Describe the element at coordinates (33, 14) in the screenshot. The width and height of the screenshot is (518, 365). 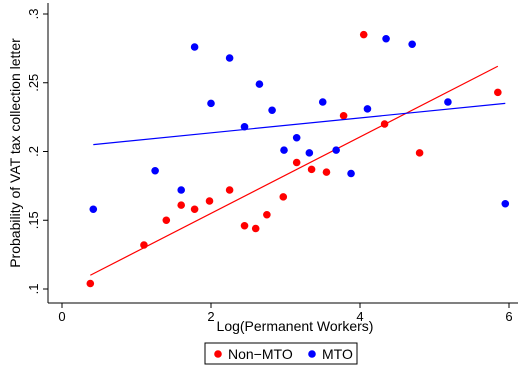
I see `y-tick-label: .3` at that location.